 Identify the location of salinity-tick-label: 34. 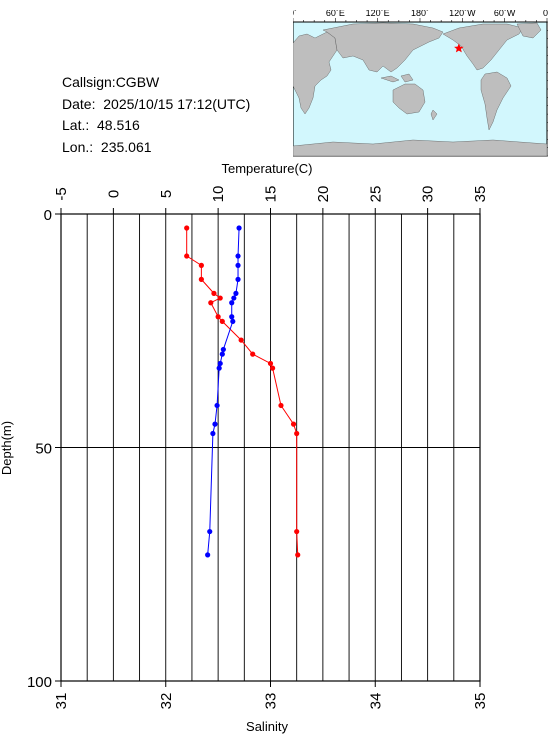
(375, 701).